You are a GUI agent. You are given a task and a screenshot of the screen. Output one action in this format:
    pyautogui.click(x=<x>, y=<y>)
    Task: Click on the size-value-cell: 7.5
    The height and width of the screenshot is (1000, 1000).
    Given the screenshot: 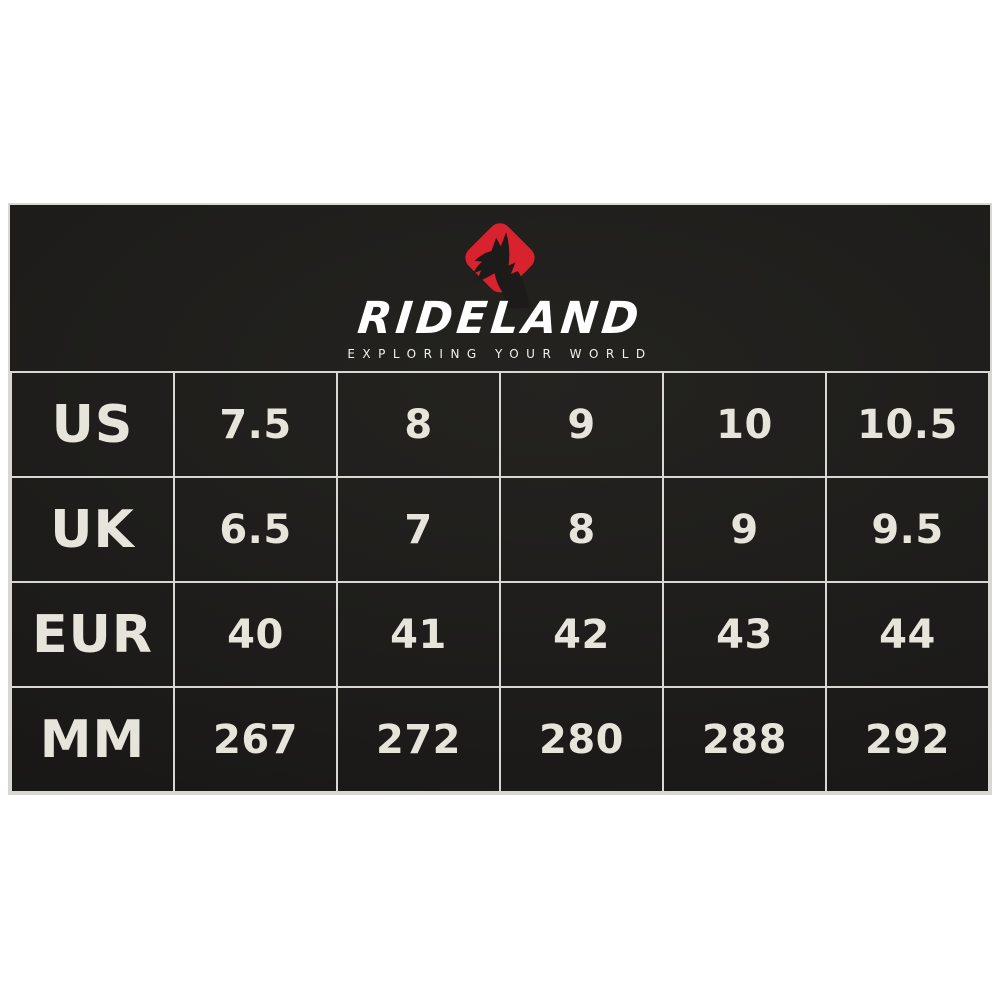 What is the action you would take?
    pyautogui.click(x=255, y=424)
    